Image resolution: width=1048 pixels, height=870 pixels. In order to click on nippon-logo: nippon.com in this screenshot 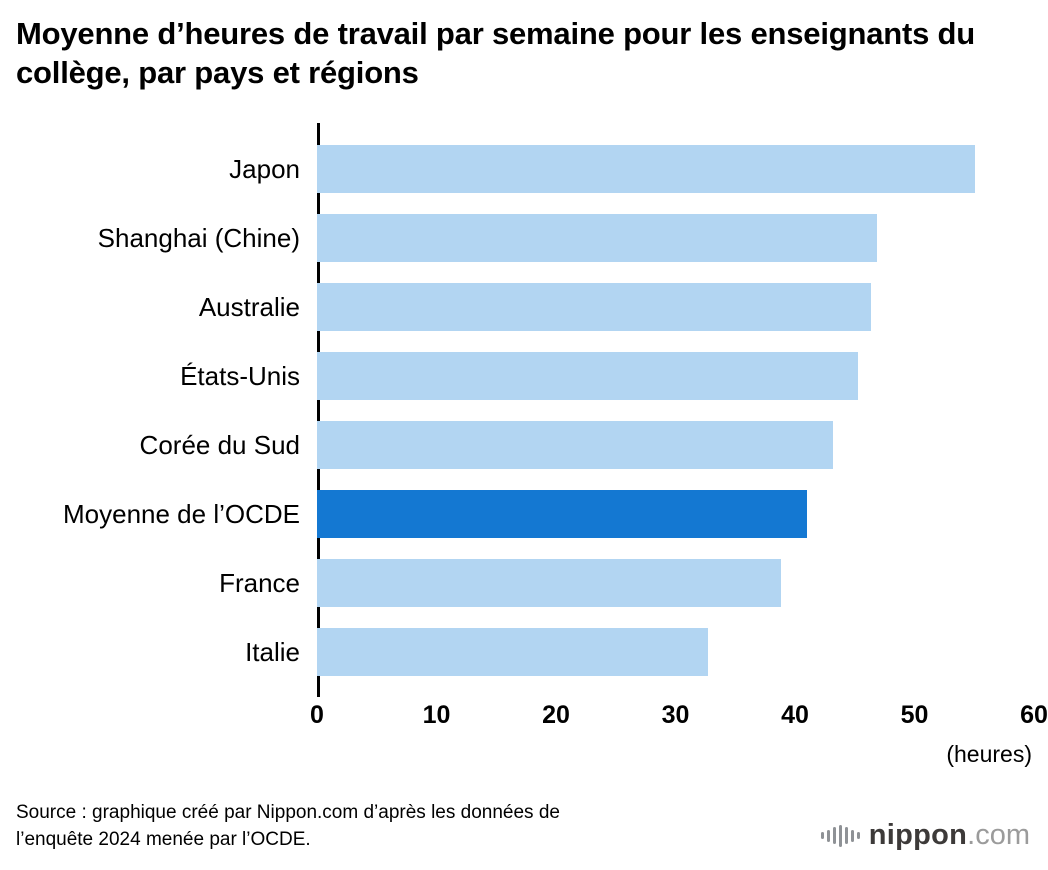, I will do `click(925, 836)`.